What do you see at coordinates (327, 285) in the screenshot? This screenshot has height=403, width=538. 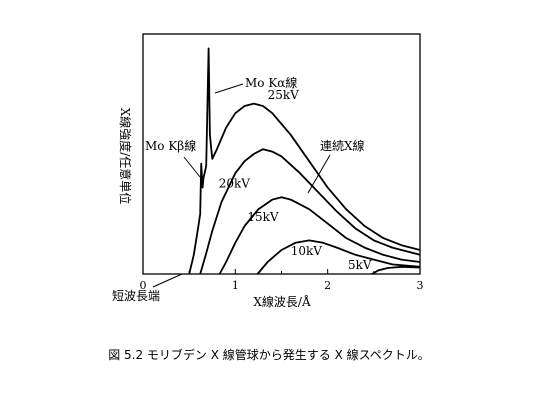 I see `x-tick-label: 2` at bounding box center [327, 285].